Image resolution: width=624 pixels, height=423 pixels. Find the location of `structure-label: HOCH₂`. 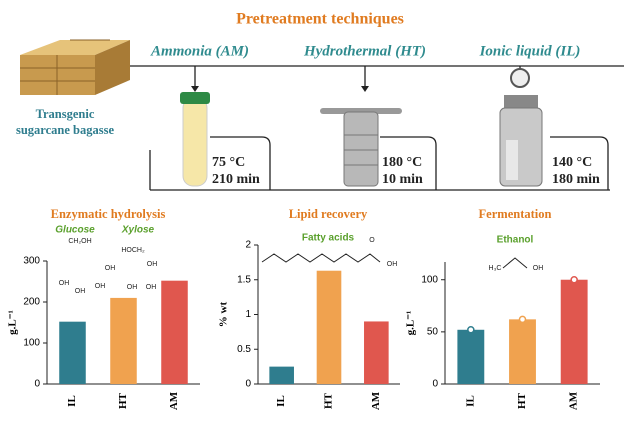

structure-label: HOCH₂ is located at coordinates (133, 250).